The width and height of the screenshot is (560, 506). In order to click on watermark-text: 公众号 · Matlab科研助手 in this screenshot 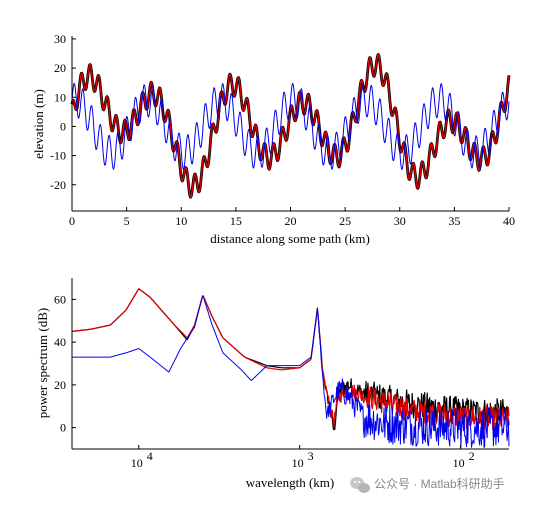, I will do `click(439, 484)`.